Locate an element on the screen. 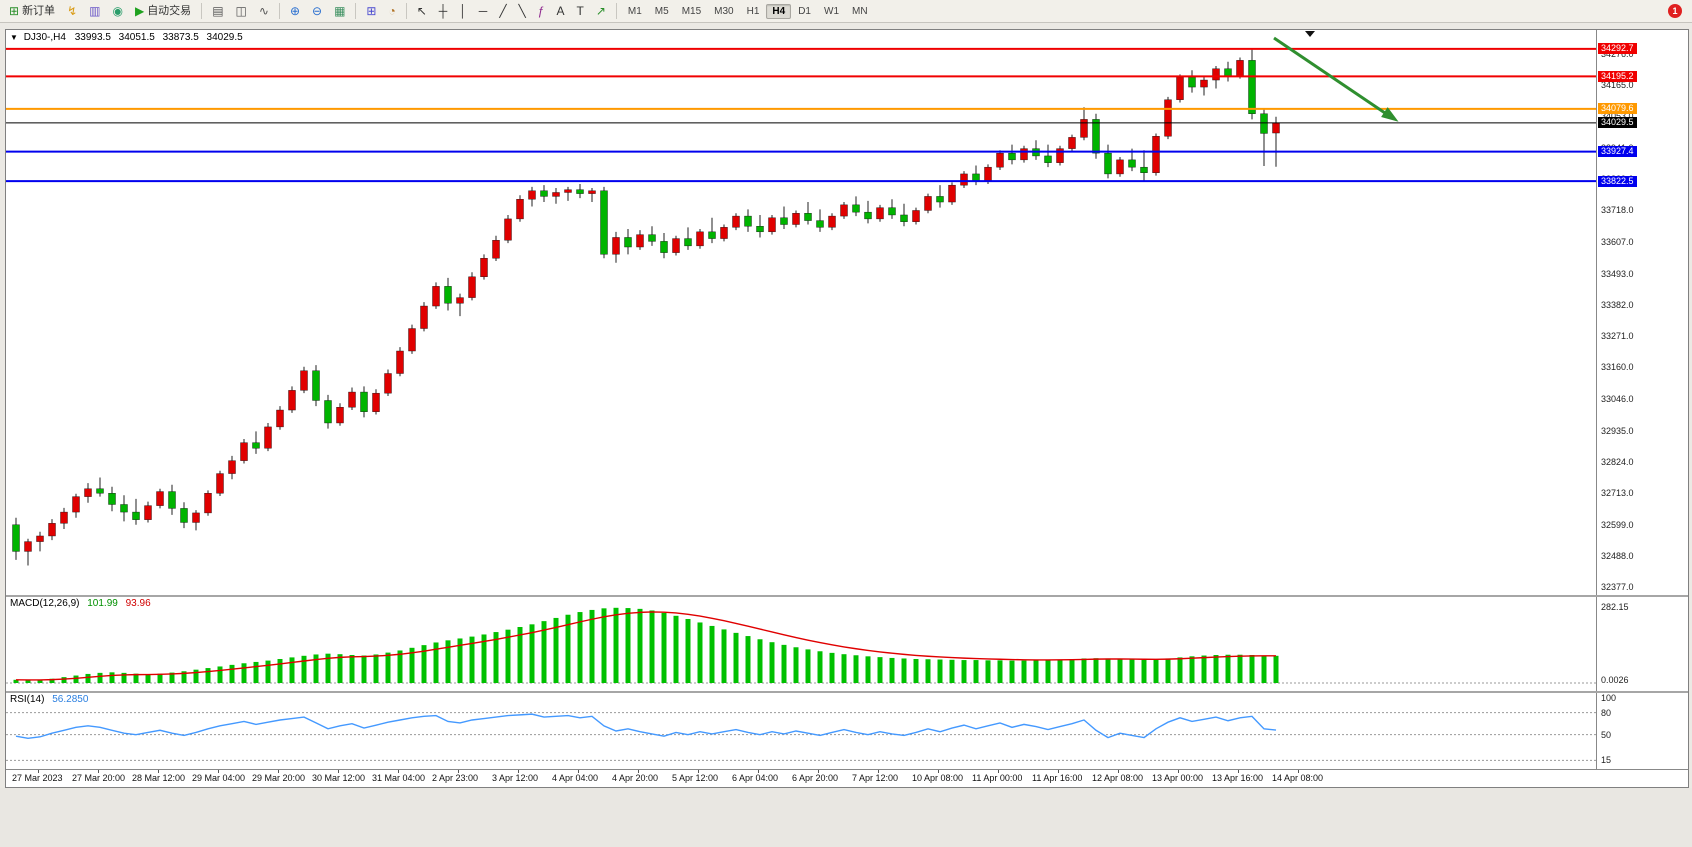  macd-plot: MACD(12,26,9) 101.99 93.96 is located at coordinates (801, 644).